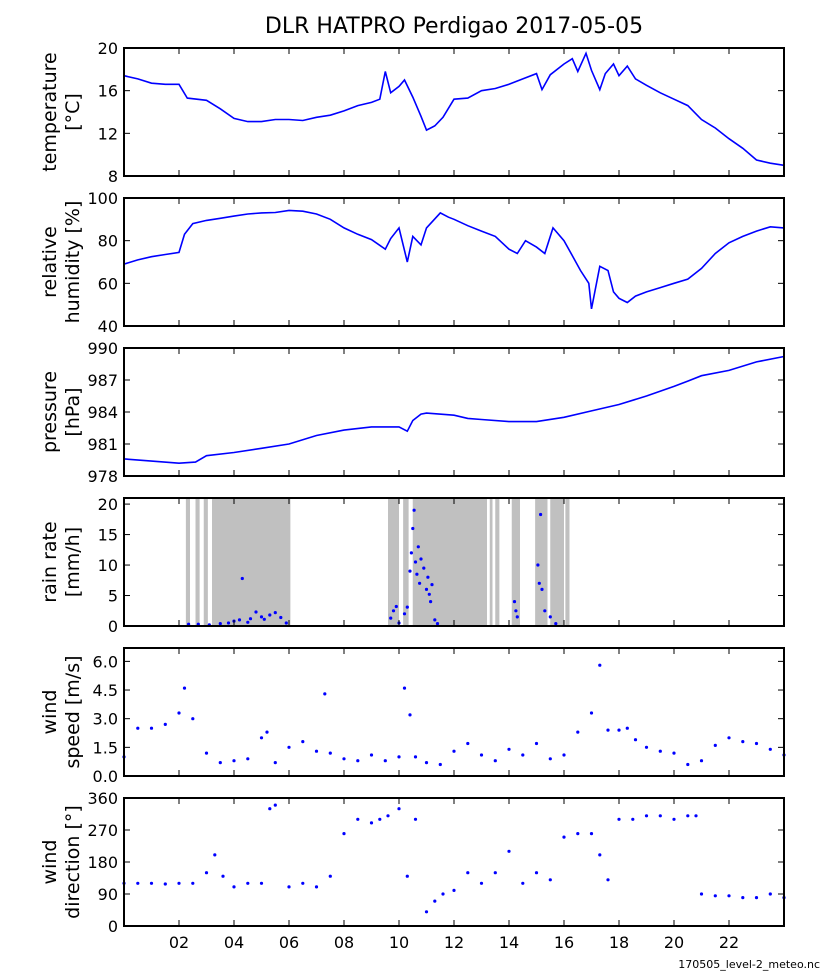  I want to click on wind_speed-panel: 0.0 1.5 3.0 4.5 6.0 wind speed [m/s], so click(412, 716).